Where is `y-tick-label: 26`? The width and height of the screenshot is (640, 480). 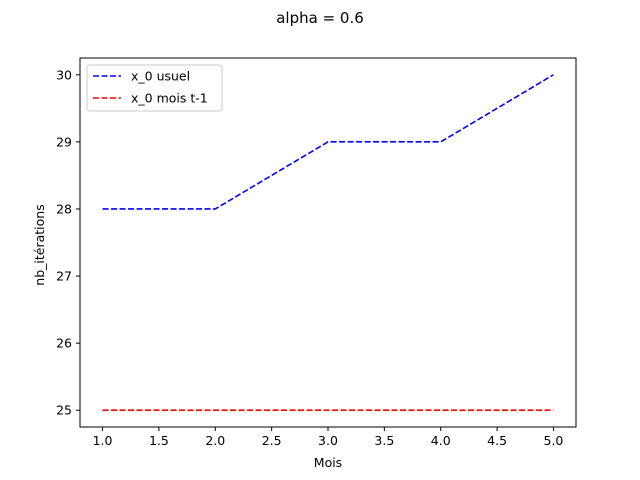 y-tick-label: 26 is located at coordinates (64, 343).